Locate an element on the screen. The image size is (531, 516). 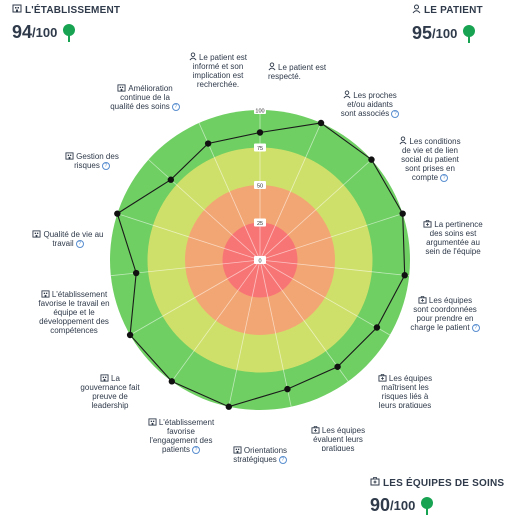
score-etablissement-max: /100 is located at coordinates (45, 32).